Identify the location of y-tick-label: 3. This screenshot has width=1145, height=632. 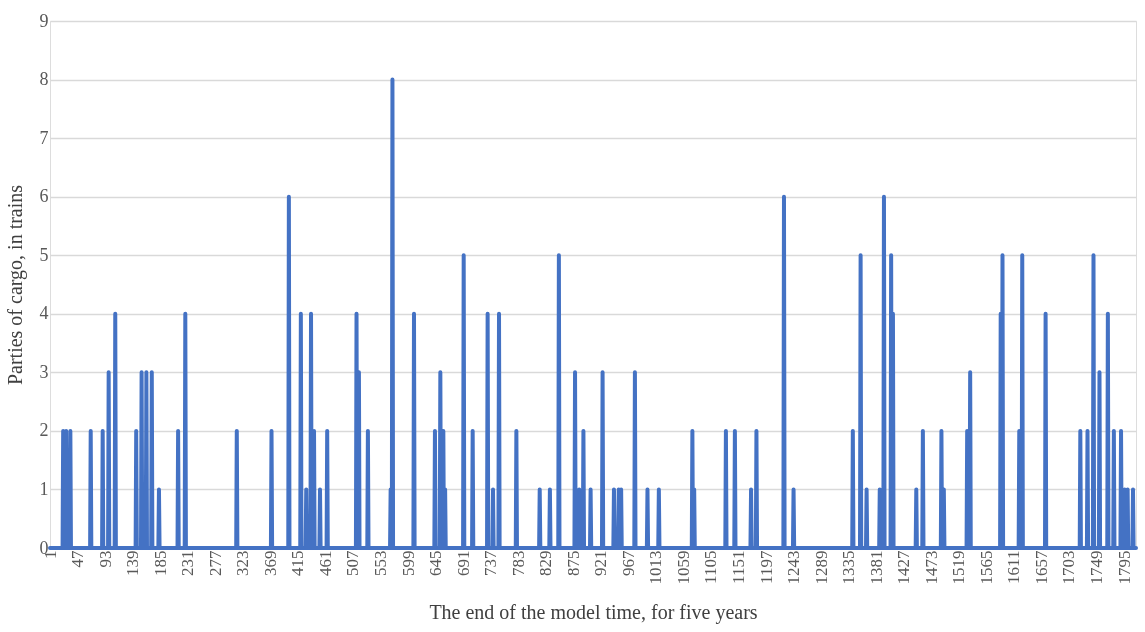
(44, 371).